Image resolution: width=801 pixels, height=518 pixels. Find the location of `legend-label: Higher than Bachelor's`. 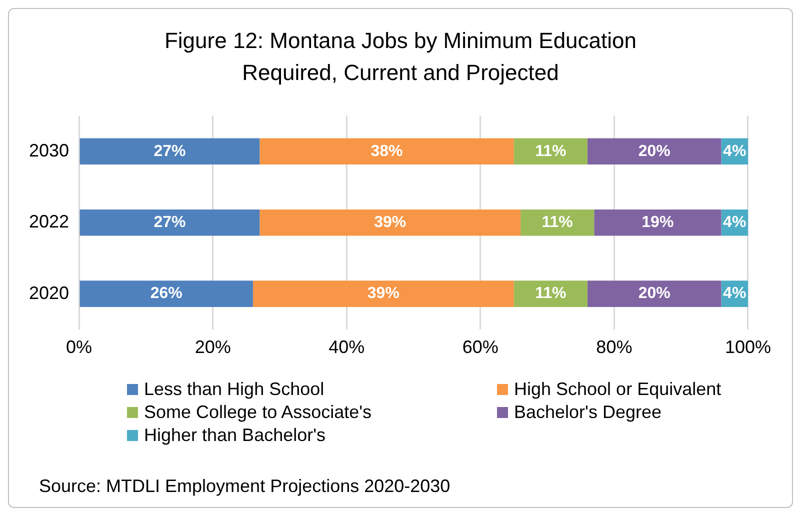

legend-label: Higher than Bachelor's is located at coordinates (235, 435).